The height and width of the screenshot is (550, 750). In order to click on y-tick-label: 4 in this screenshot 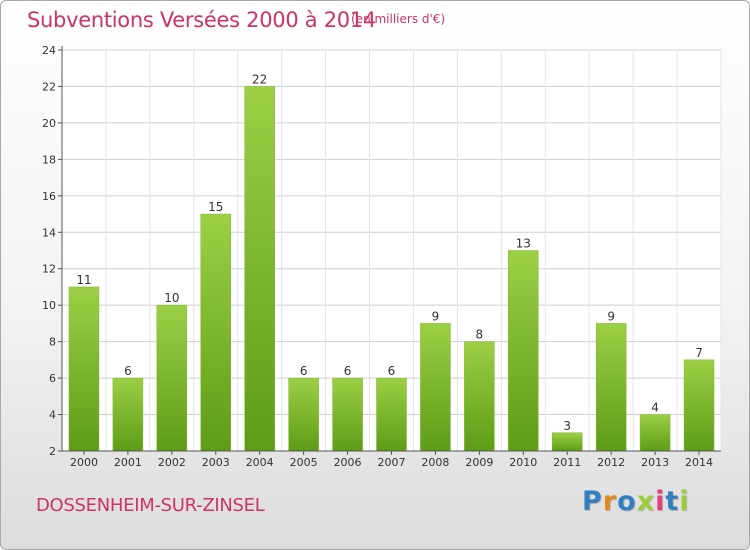, I will do `click(52, 415)`.